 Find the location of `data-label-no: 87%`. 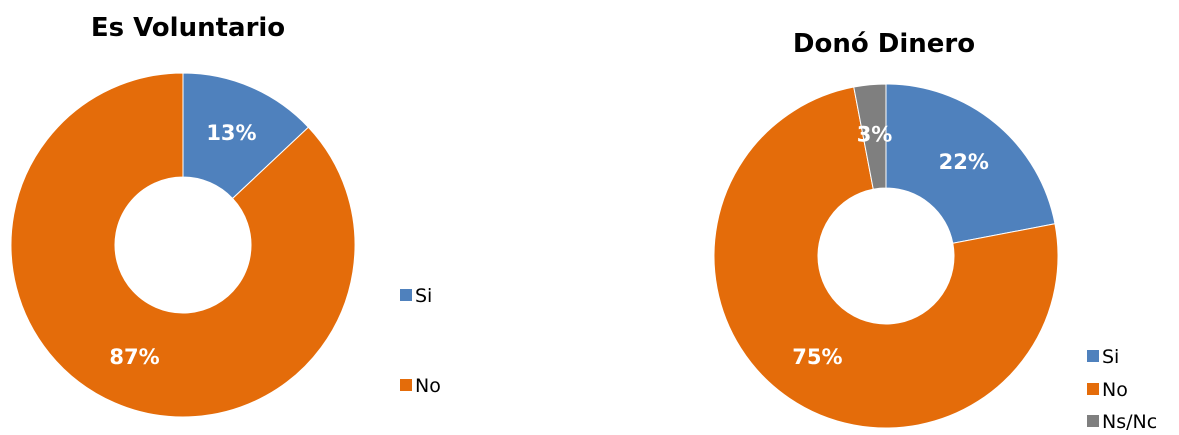

data-label-no: 87% is located at coordinates (134, 357).